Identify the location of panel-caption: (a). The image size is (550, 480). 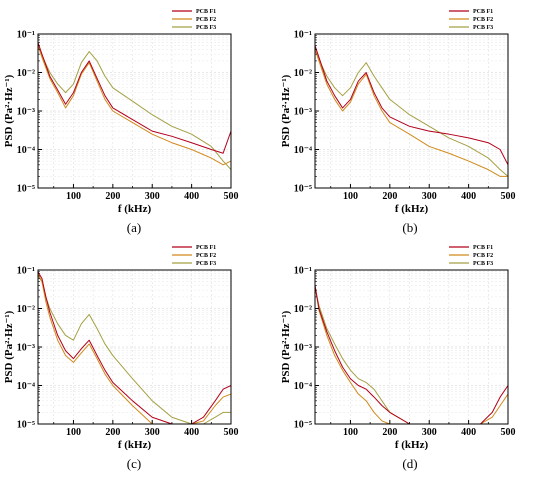
(134, 227).